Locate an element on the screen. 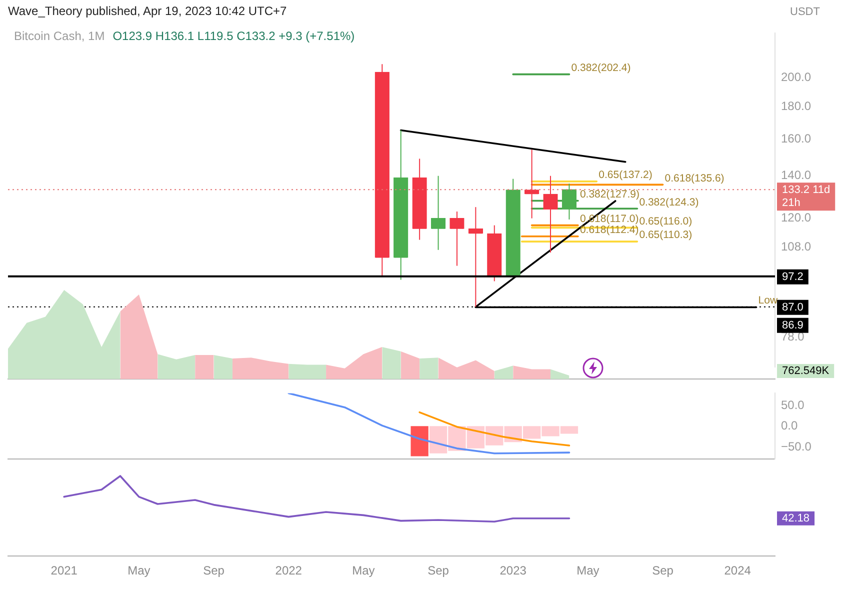 The height and width of the screenshot is (604, 850). annotation: 0.382(127.9) is located at coordinates (610, 194).